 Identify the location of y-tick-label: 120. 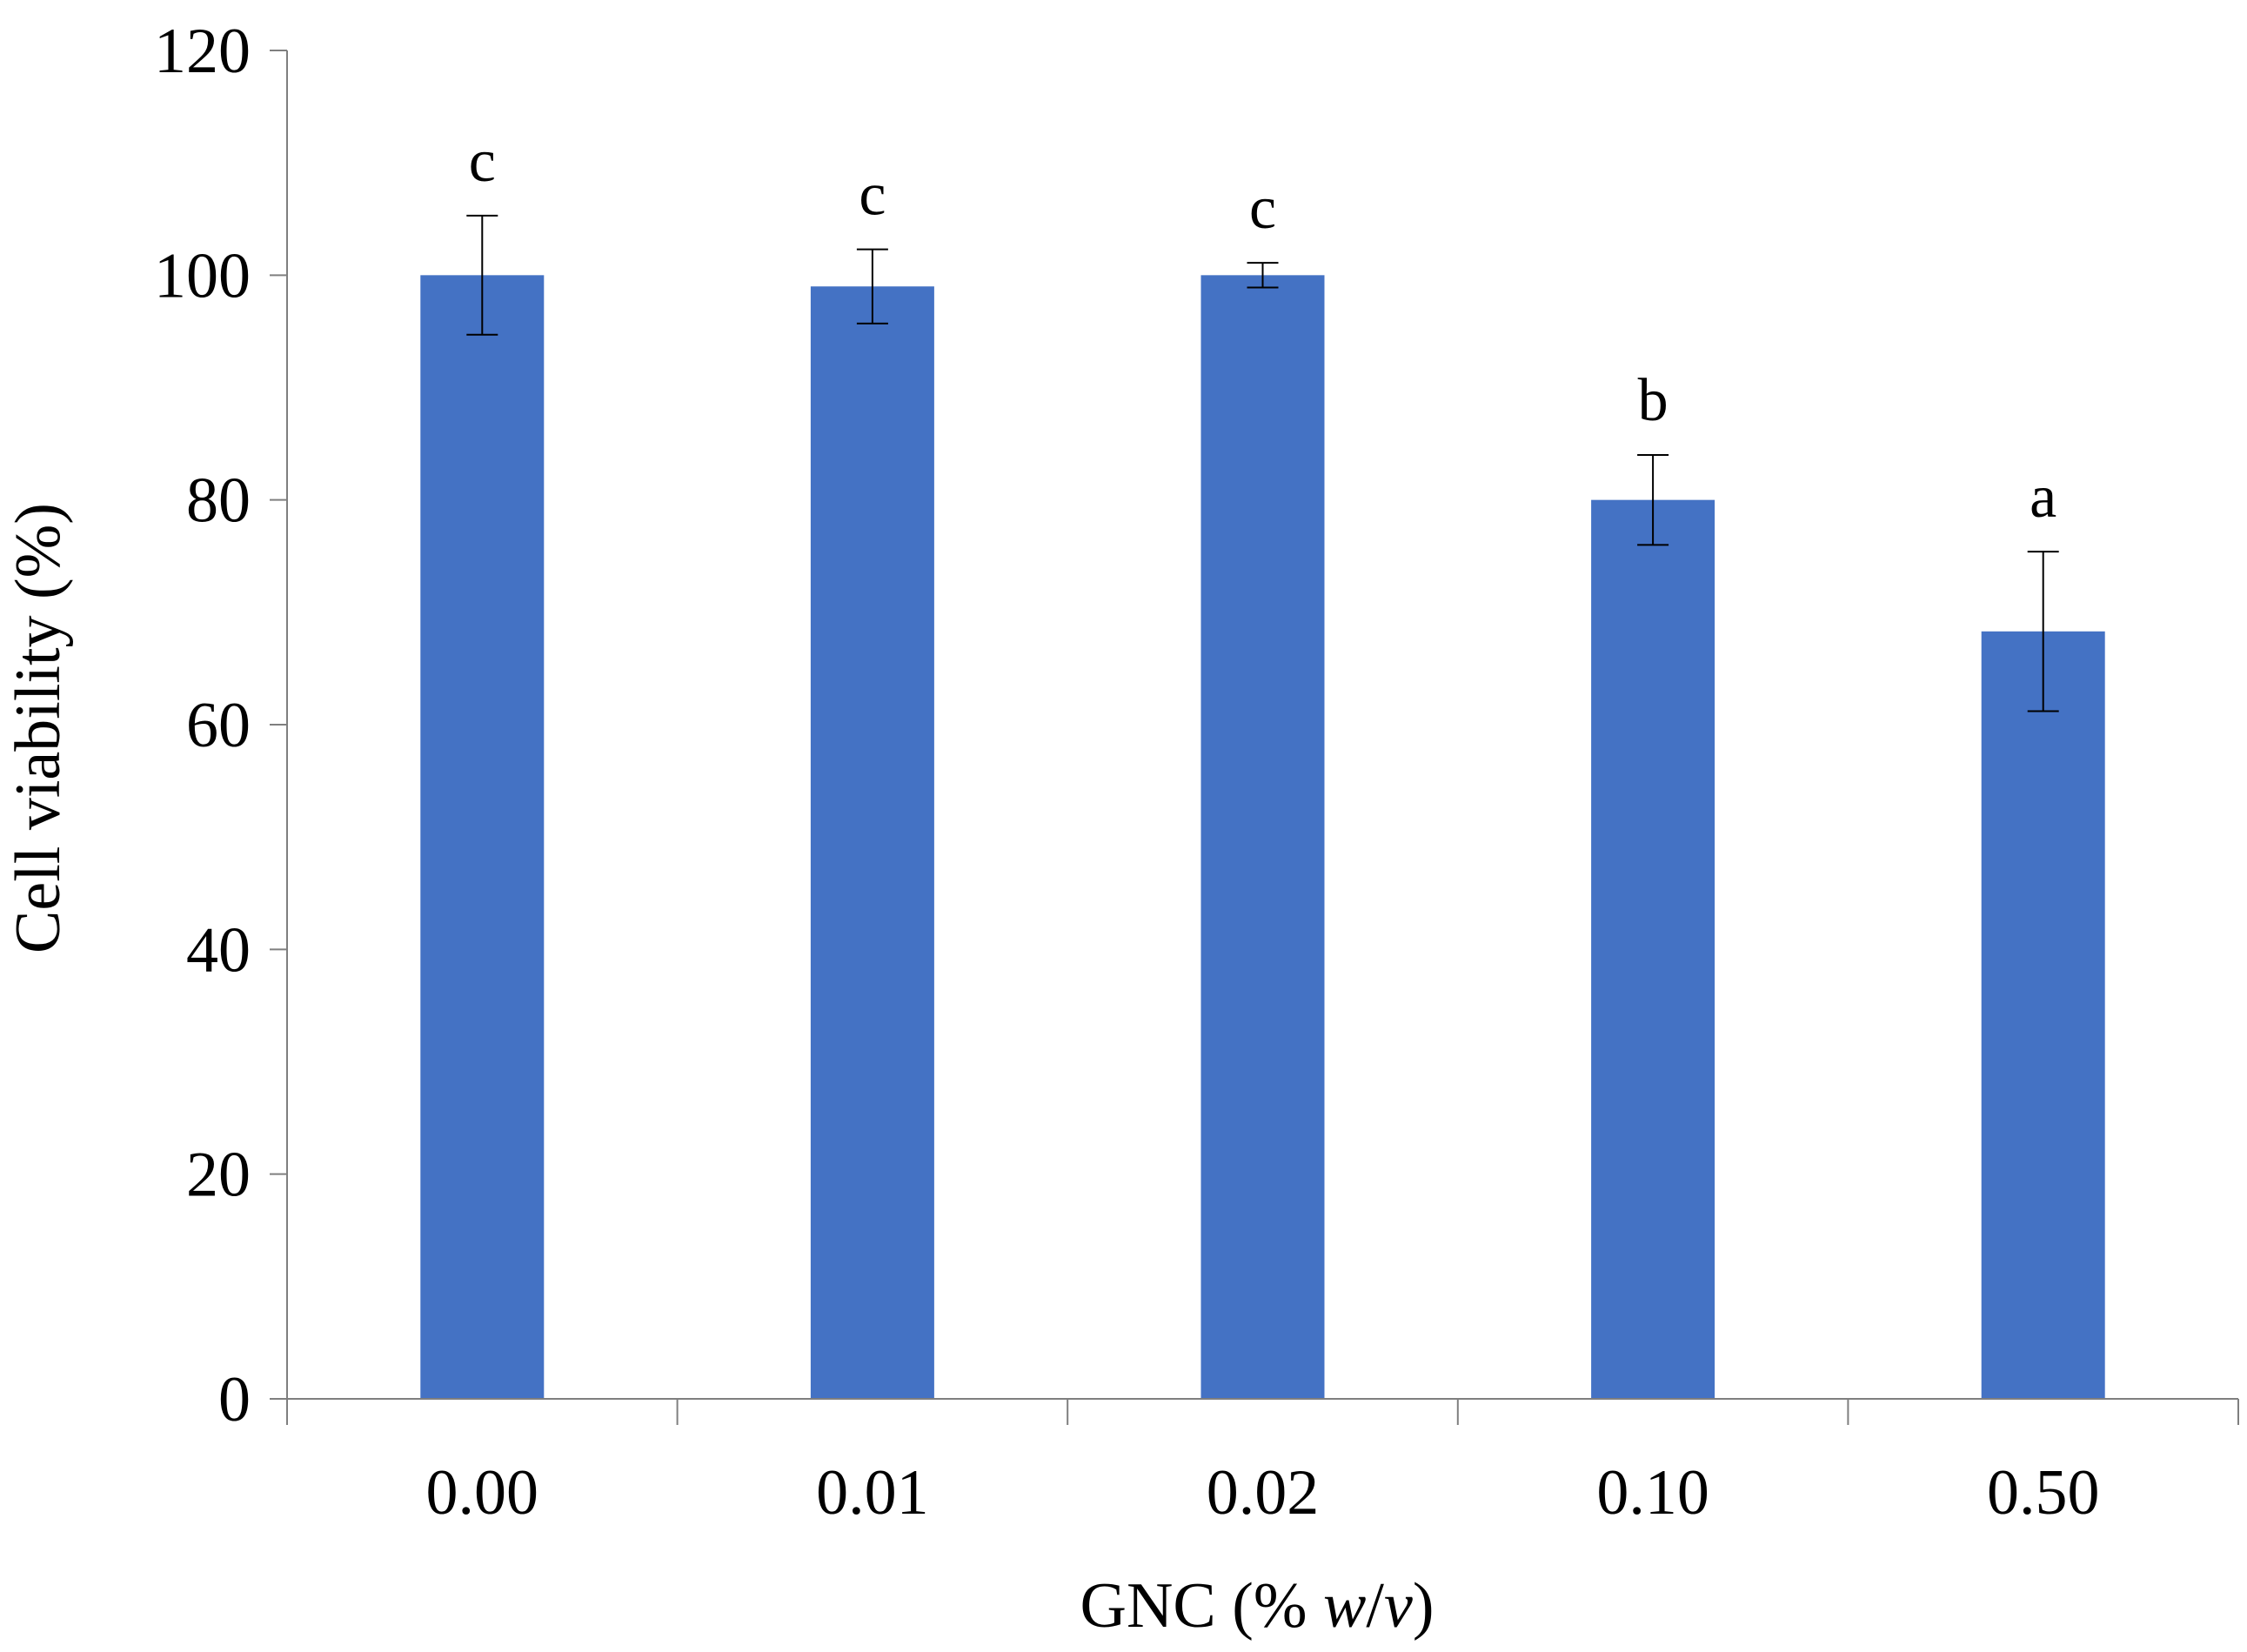
(202, 51).